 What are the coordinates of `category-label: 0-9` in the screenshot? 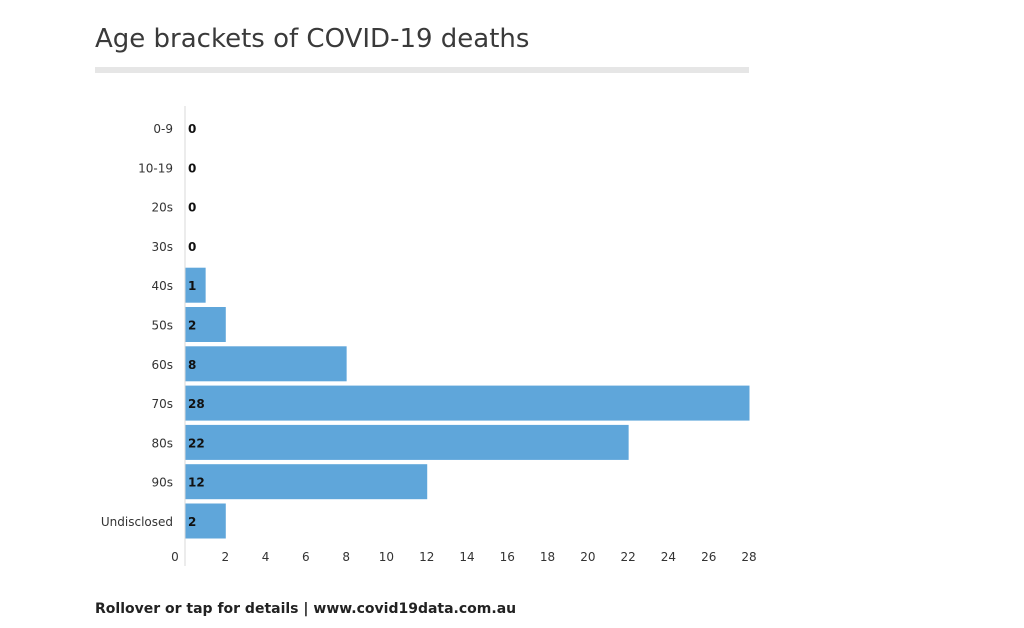 It's located at (163, 129).